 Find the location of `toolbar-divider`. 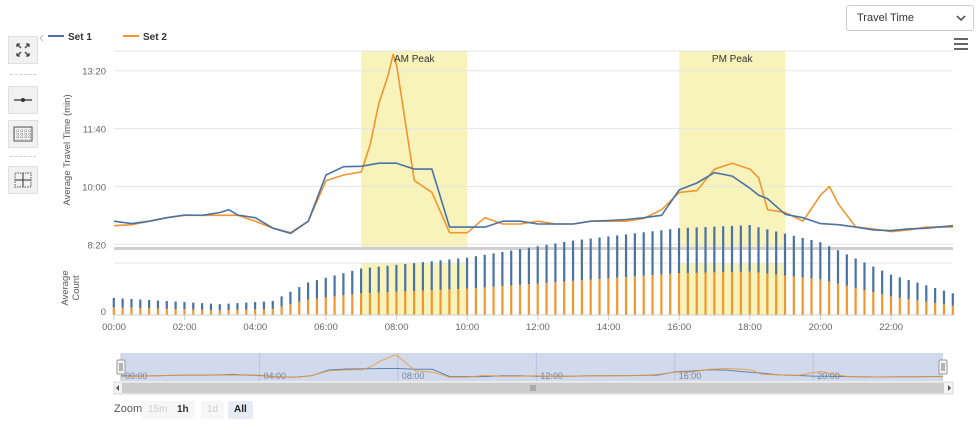

toolbar-divider is located at coordinates (23, 156).